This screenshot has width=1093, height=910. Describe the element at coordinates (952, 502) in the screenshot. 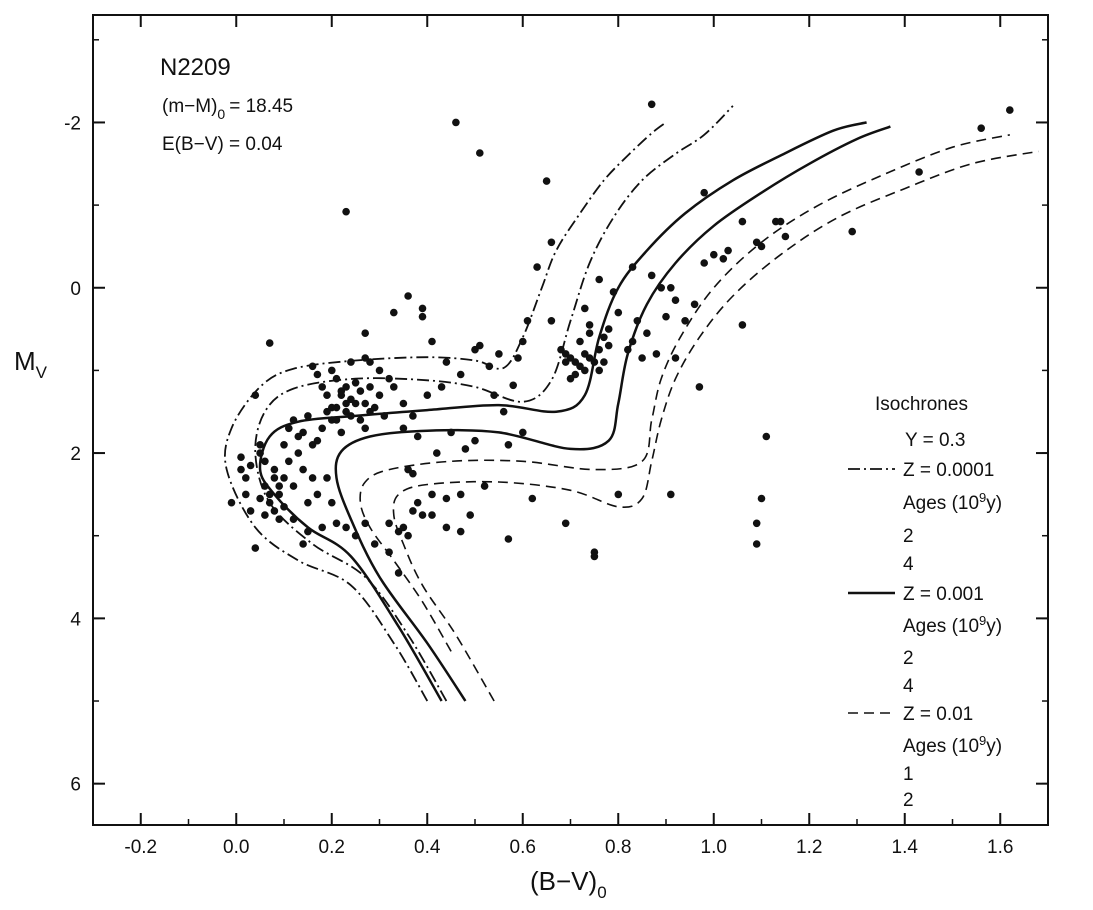

I see `legend-ages-z0001: Ages (109y)` at that location.